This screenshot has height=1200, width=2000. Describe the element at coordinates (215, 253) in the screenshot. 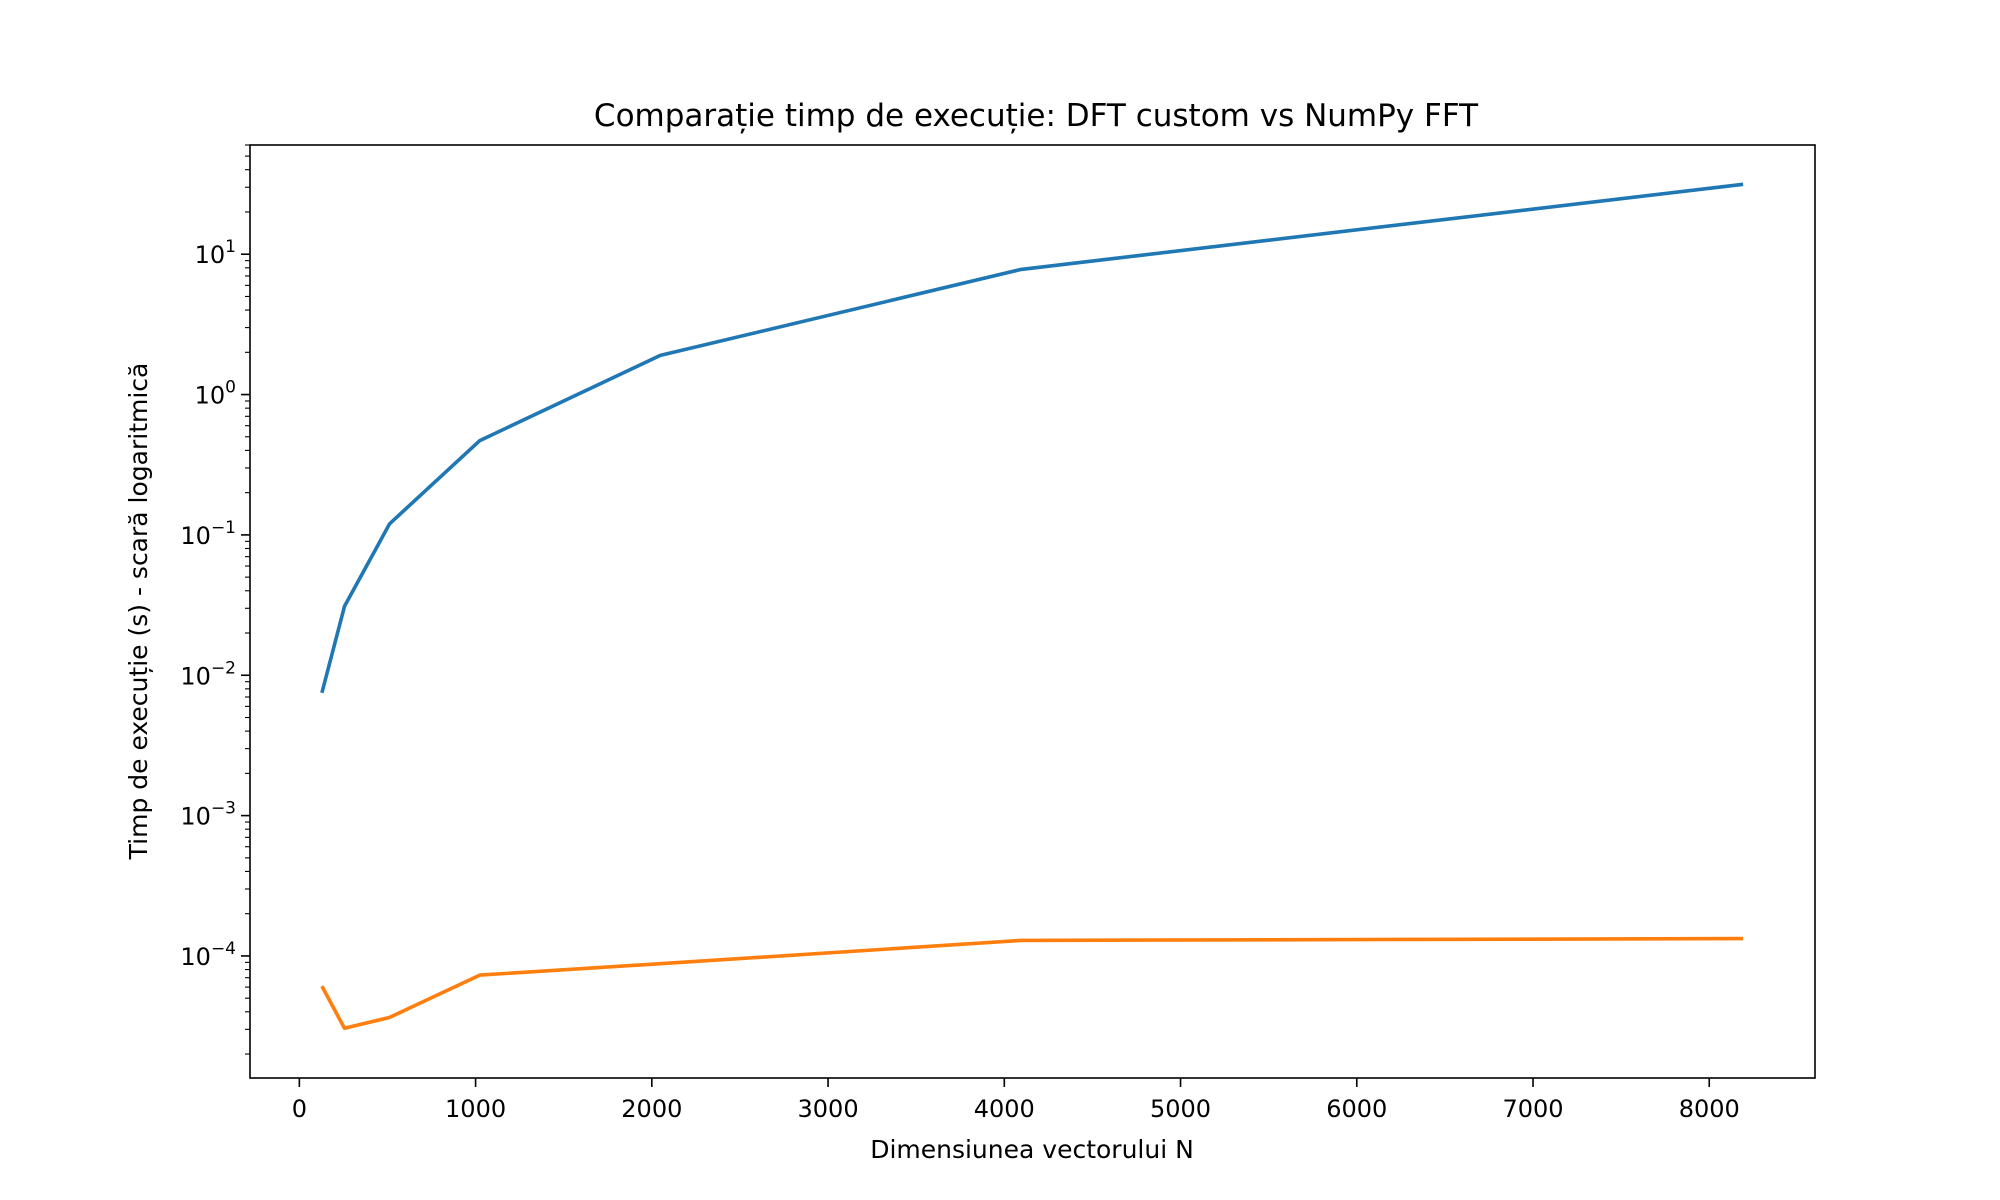

I see `y-tick-label: 10¹` at that location.